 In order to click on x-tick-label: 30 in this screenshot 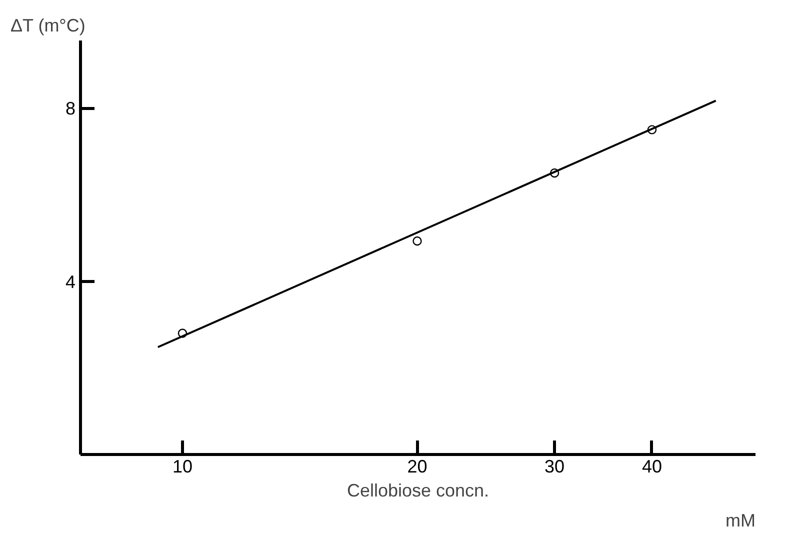, I will do `click(554, 466)`.